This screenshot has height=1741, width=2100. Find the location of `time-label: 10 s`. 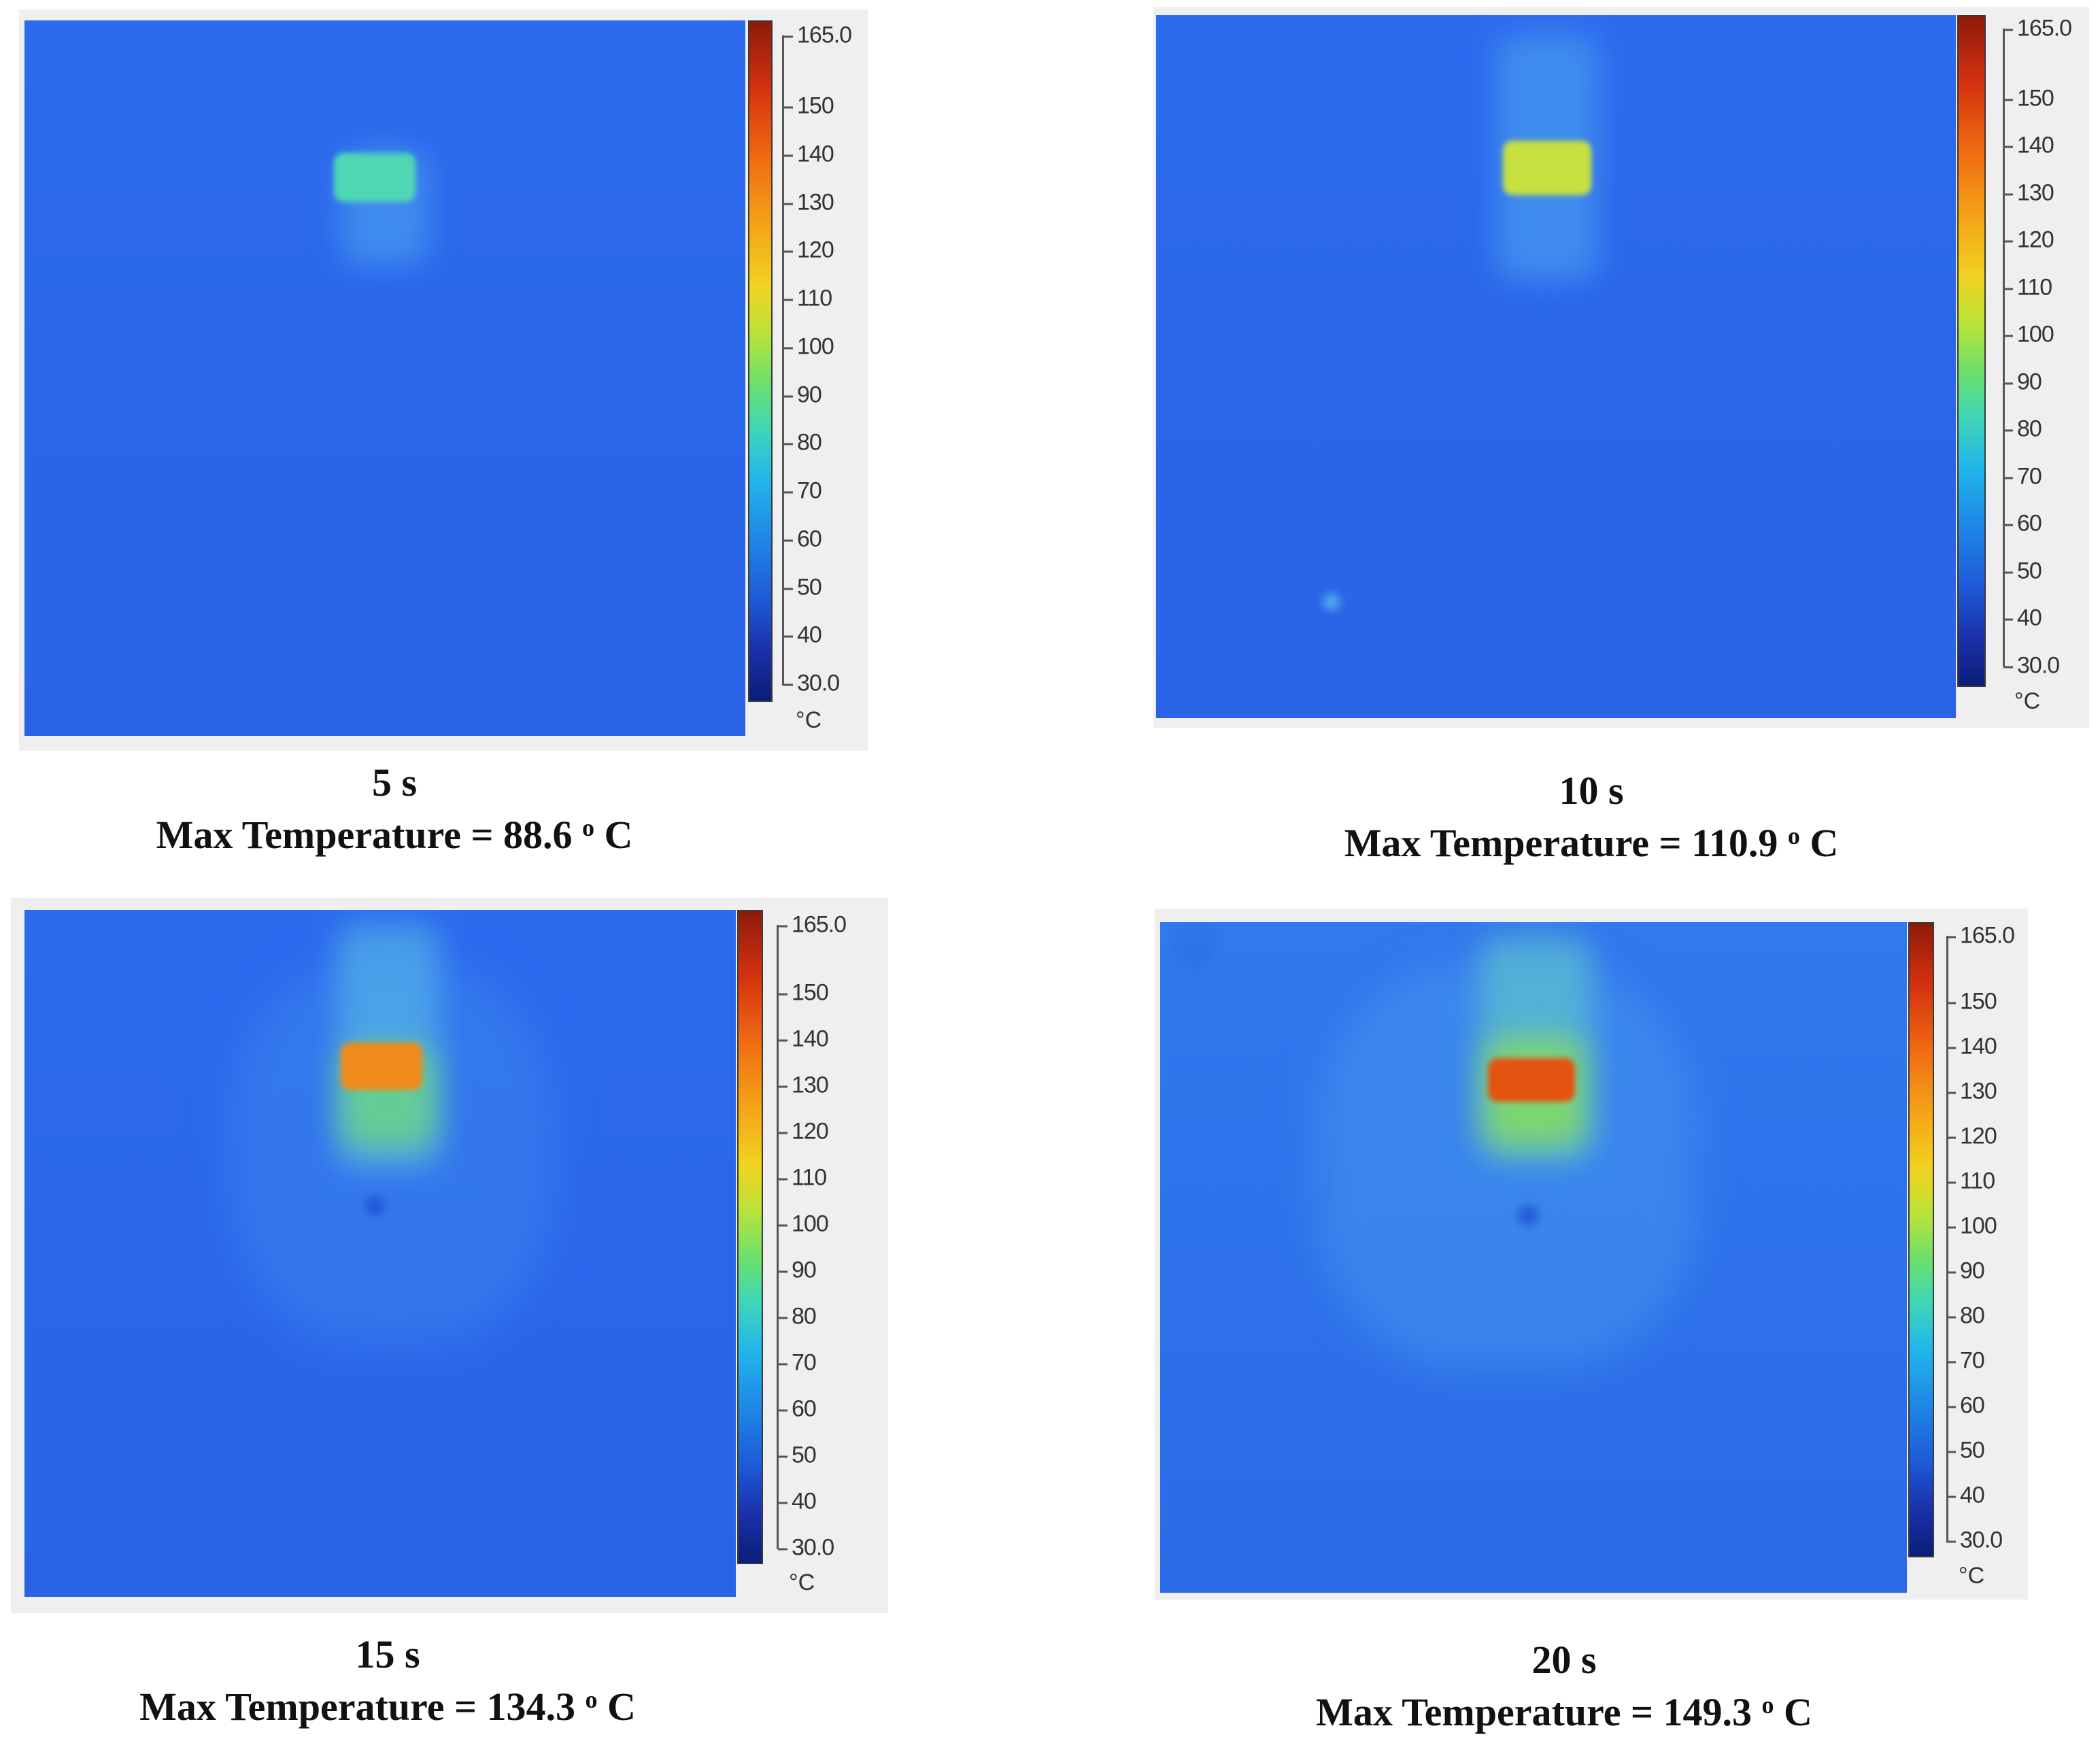

time-label: 10 s is located at coordinates (1591, 790).